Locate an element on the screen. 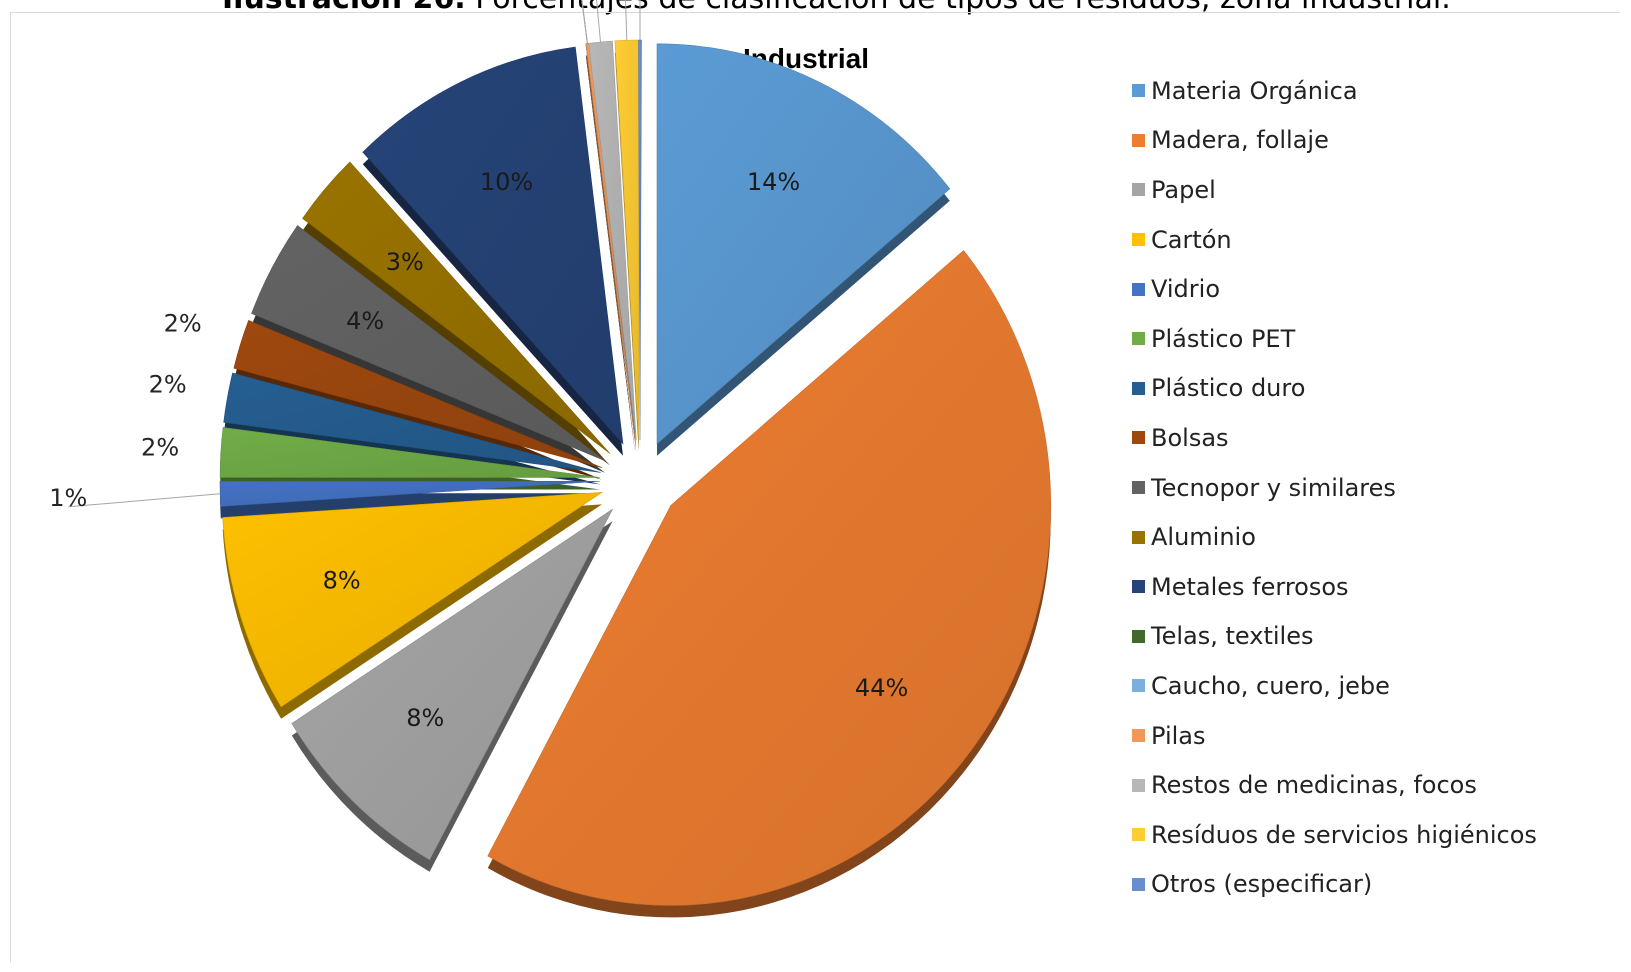 The height and width of the screenshot is (972, 1631). legend-item-residuos-de-servicios-higienicos: Resíduos de servicios higiénicos is located at coordinates (1334, 835).